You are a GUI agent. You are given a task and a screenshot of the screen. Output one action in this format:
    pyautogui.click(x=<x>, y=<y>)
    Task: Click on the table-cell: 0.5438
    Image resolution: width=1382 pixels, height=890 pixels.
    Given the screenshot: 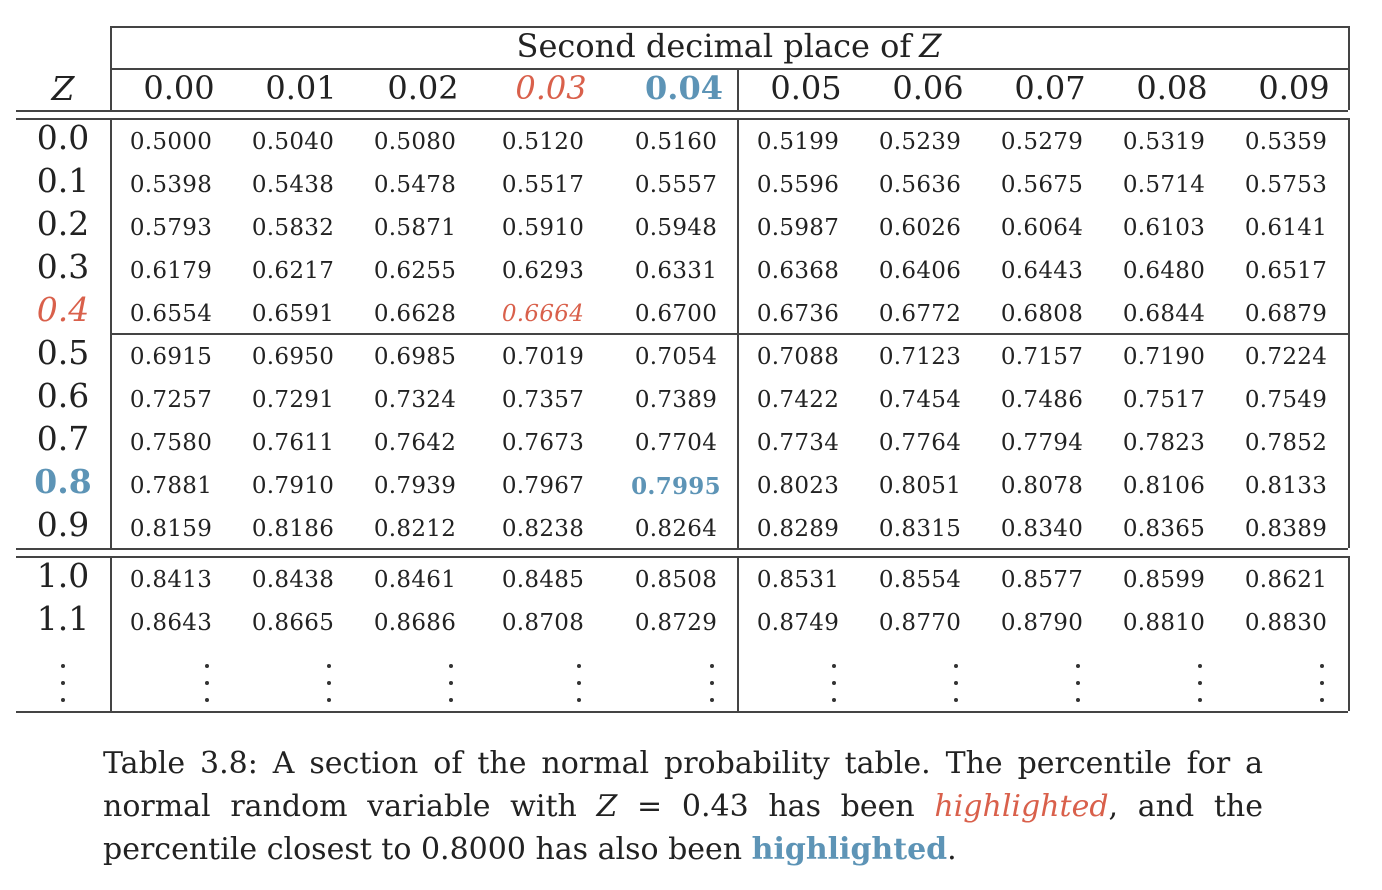 What is the action you would take?
    pyautogui.click(x=293, y=185)
    